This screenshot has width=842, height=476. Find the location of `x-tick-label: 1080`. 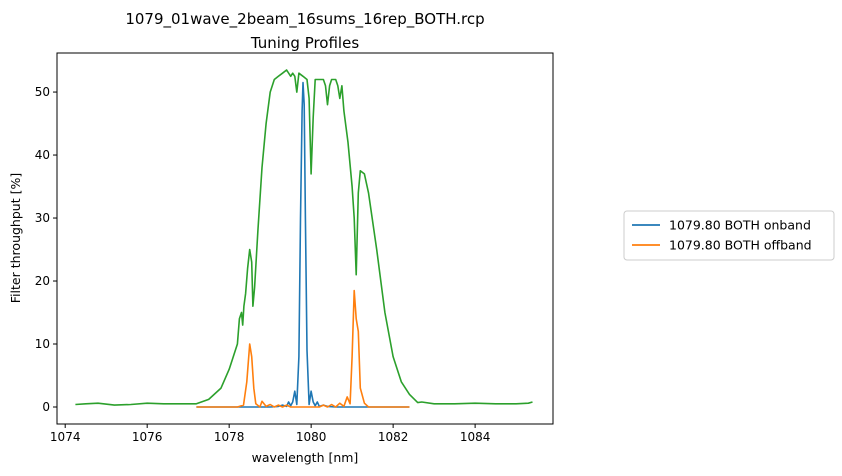

x-tick-label: 1080 is located at coordinates (311, 437).